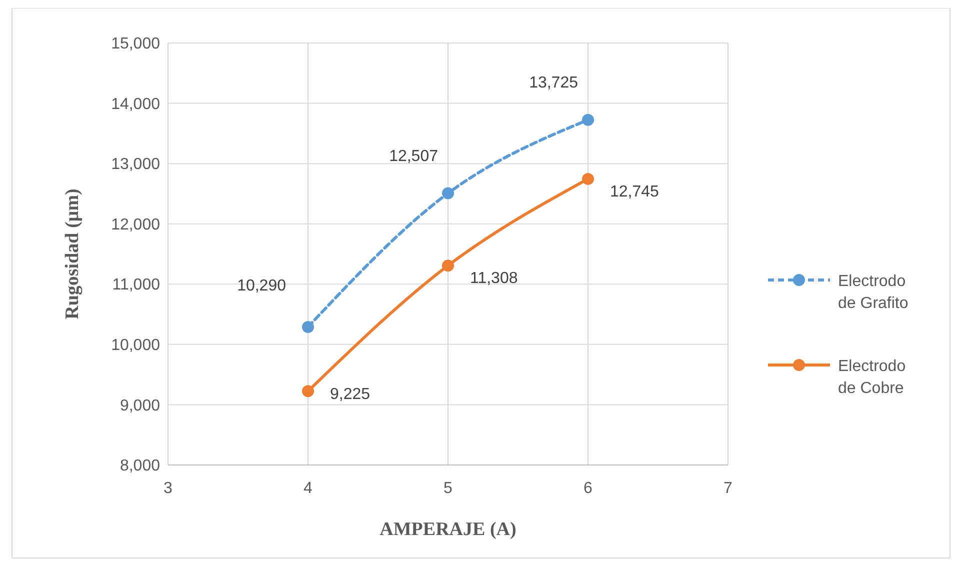 The width and height of the screenshot is (960, 568). What do you see at coordinates (308, 488) in the screenshot?
I see `x-tick-label: 4` at bounding box center [308, 488].